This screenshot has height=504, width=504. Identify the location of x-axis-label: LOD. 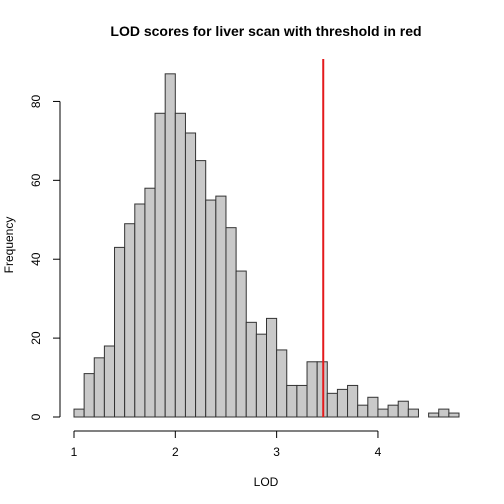
(266, 482).